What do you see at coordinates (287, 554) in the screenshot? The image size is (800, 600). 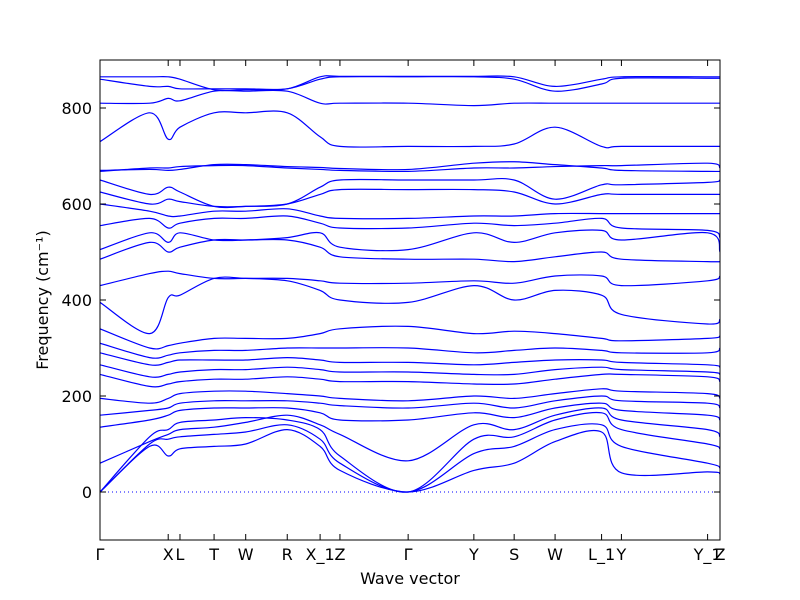 I see `x-tick-label-6: R` at bounding box center [287, 554].